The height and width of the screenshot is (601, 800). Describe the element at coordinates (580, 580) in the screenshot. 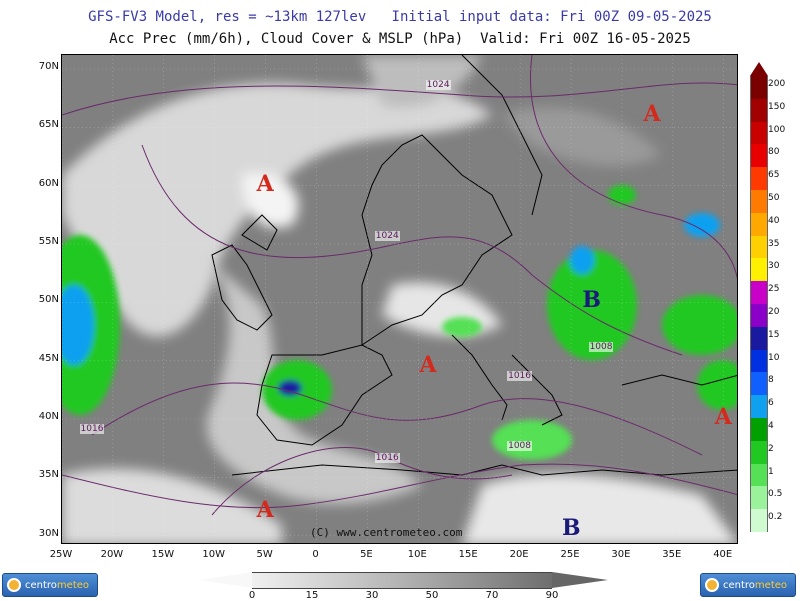

I see `cloud-legend-right-wedge` at that location.